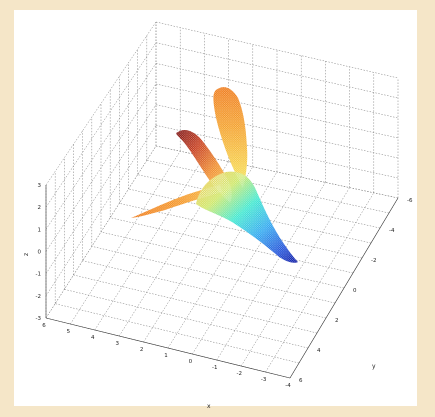 Image resolution: width=435 pixels, height=417 pixels. What do you see at coordinates (209, 406) in the screenshot?
I see `x-axis-label: x` at bounding box center [209, 406].